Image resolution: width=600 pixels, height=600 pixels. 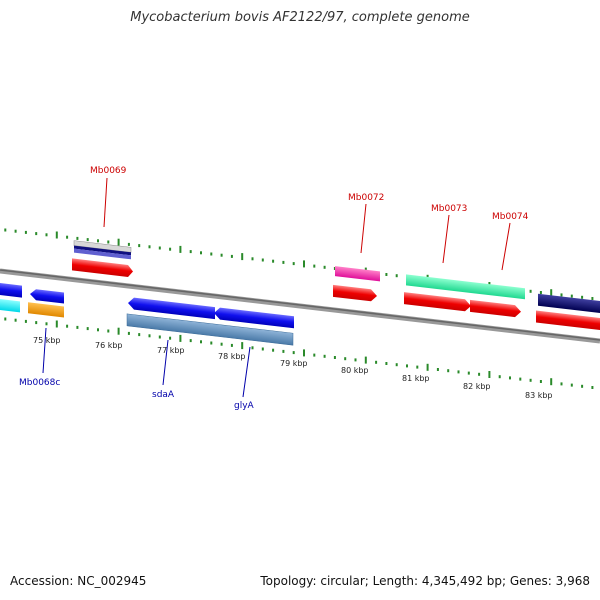 What do you see at coordinates (539, 395) in the screenshot?
I see `ruler-label-83kbp: 83 kbp` at bounding box center [539, 395].